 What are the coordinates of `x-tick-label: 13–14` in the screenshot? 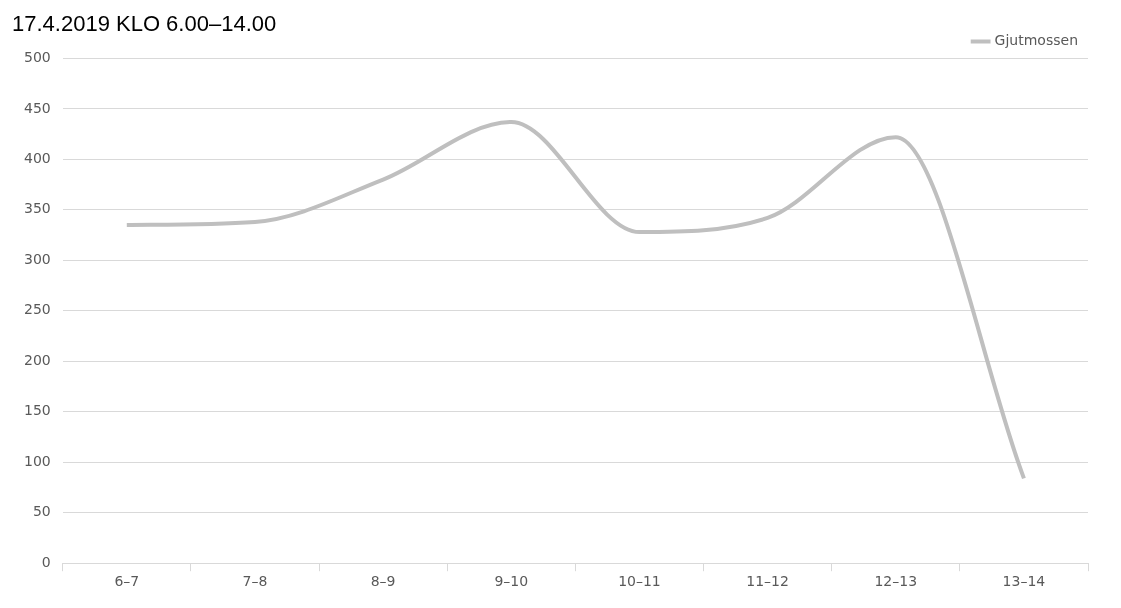 It's located at (1024, 581).